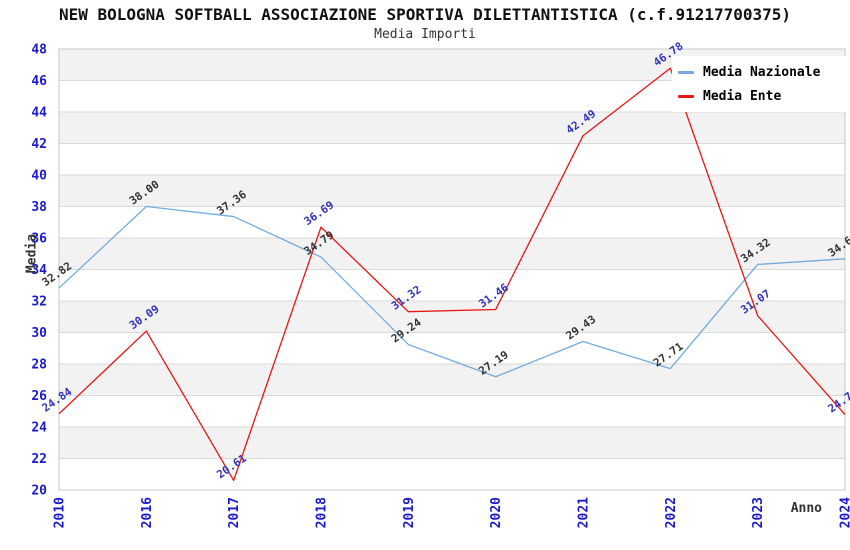  Describe the element at coordinates (806, 508) in the screenshot. I see `x-axis-title: Anno` at that location.